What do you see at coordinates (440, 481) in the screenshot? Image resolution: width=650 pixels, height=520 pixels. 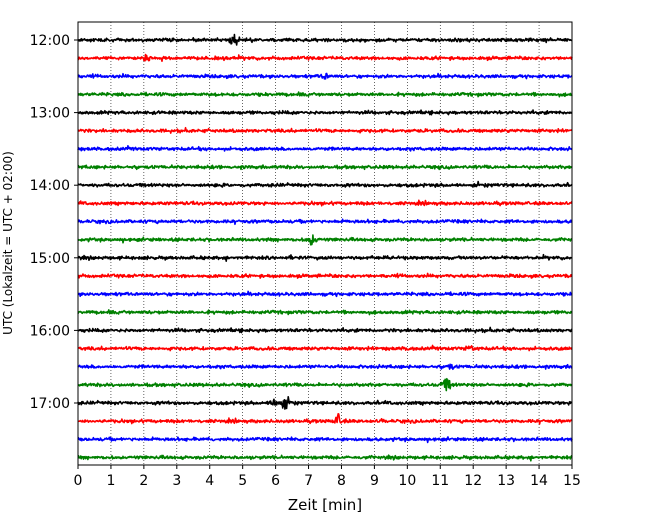 I see `x-tick-label: 11` at bounding box center [440, 481].